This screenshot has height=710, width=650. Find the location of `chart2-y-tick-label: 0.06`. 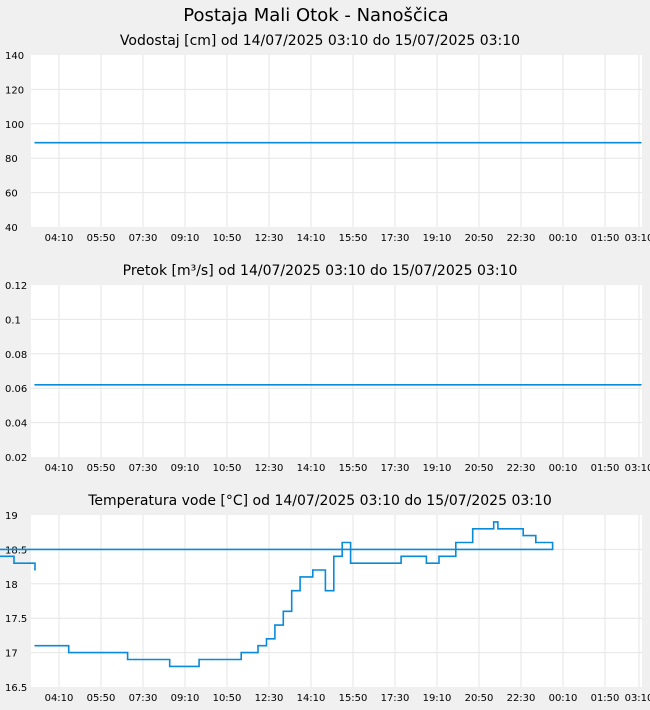

chart2-y-tick-label: 0.06 is located at coordinates (16, 389).